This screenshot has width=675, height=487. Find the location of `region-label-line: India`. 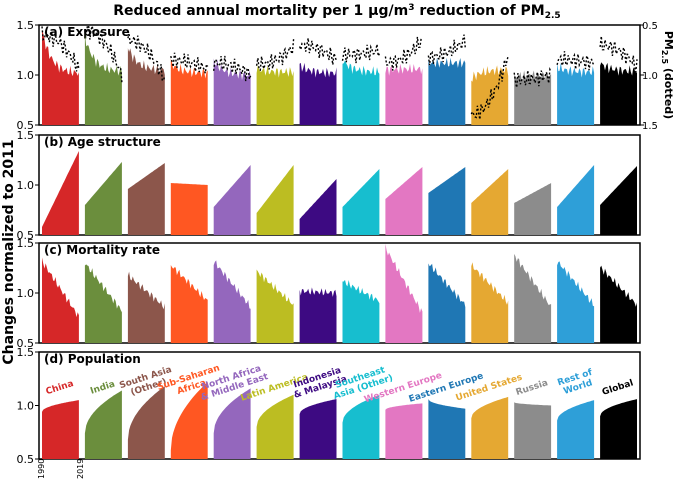

region-label-line: India is located at coordinates (102, 387).